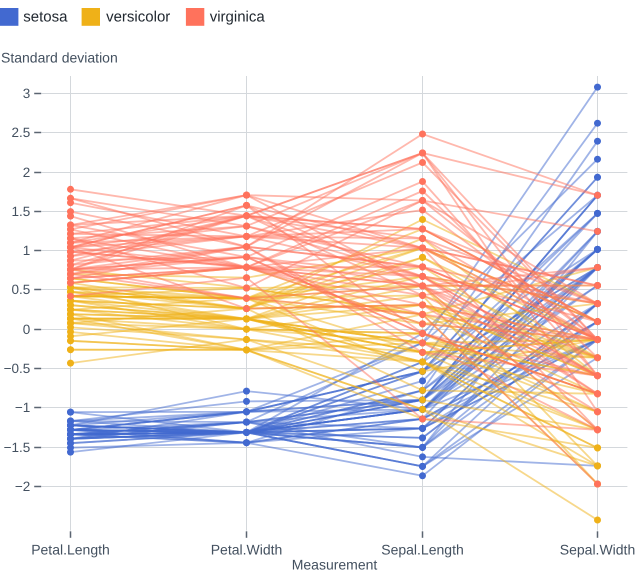 The height and width of the screenshot is (588, 640). I want to click on svg-text: 2.5, so click(21, 132).